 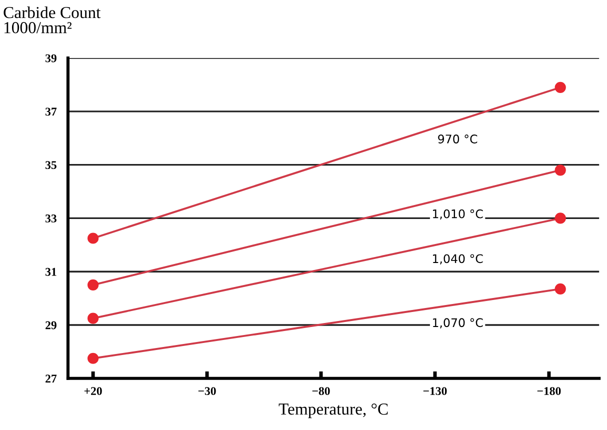 I want to click on series-label: 1,070 °C, so click(x=458, y=323).